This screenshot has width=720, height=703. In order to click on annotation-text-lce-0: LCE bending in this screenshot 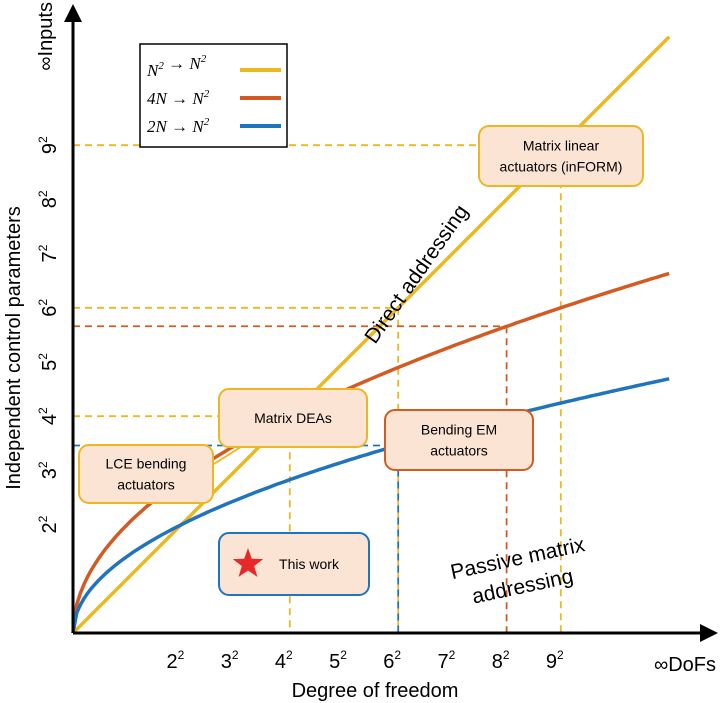, I will do `click(146, 464)`.